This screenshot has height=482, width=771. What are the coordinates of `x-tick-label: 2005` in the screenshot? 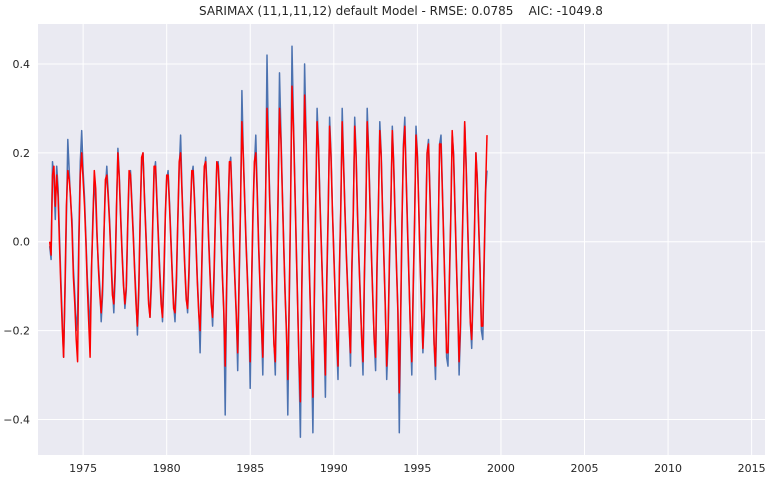 It's located at (585, 468).